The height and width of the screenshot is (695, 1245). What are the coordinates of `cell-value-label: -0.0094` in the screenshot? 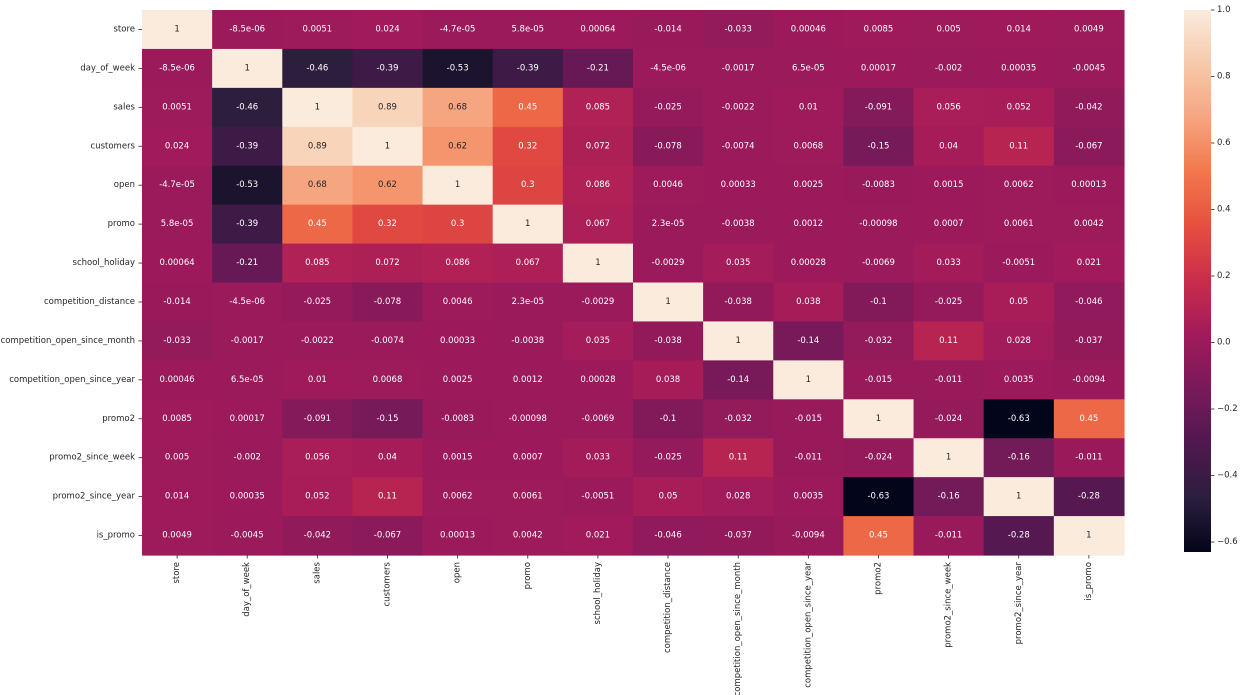 It's located at (1088, 380).